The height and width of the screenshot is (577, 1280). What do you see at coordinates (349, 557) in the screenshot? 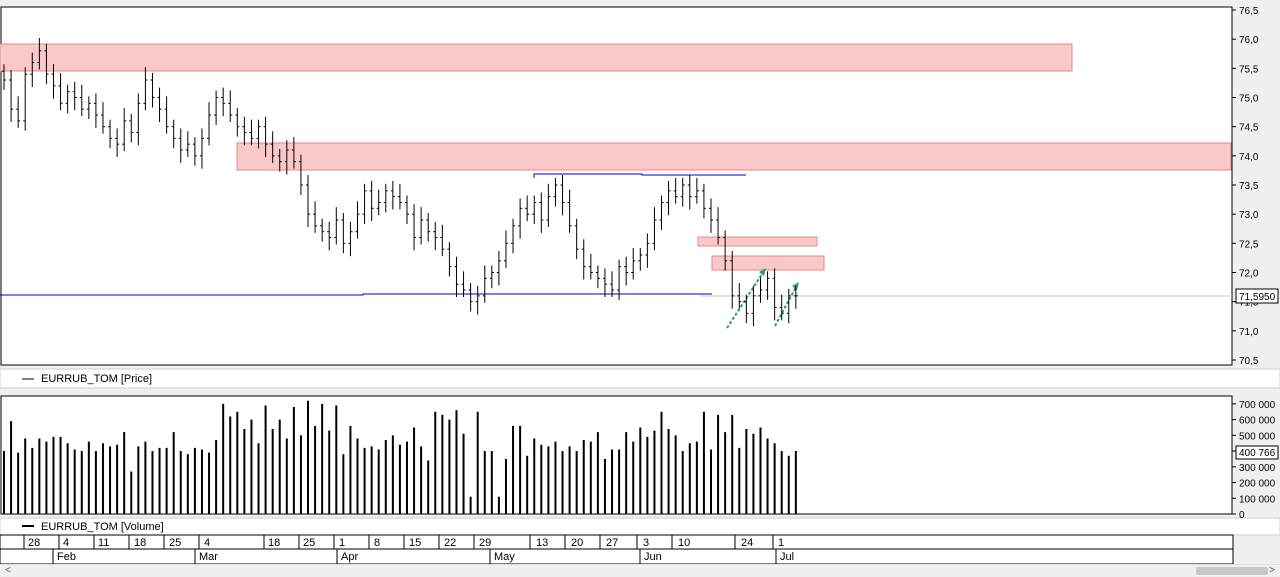
I see `month-label: Apr` at bounding box center [349, 557].